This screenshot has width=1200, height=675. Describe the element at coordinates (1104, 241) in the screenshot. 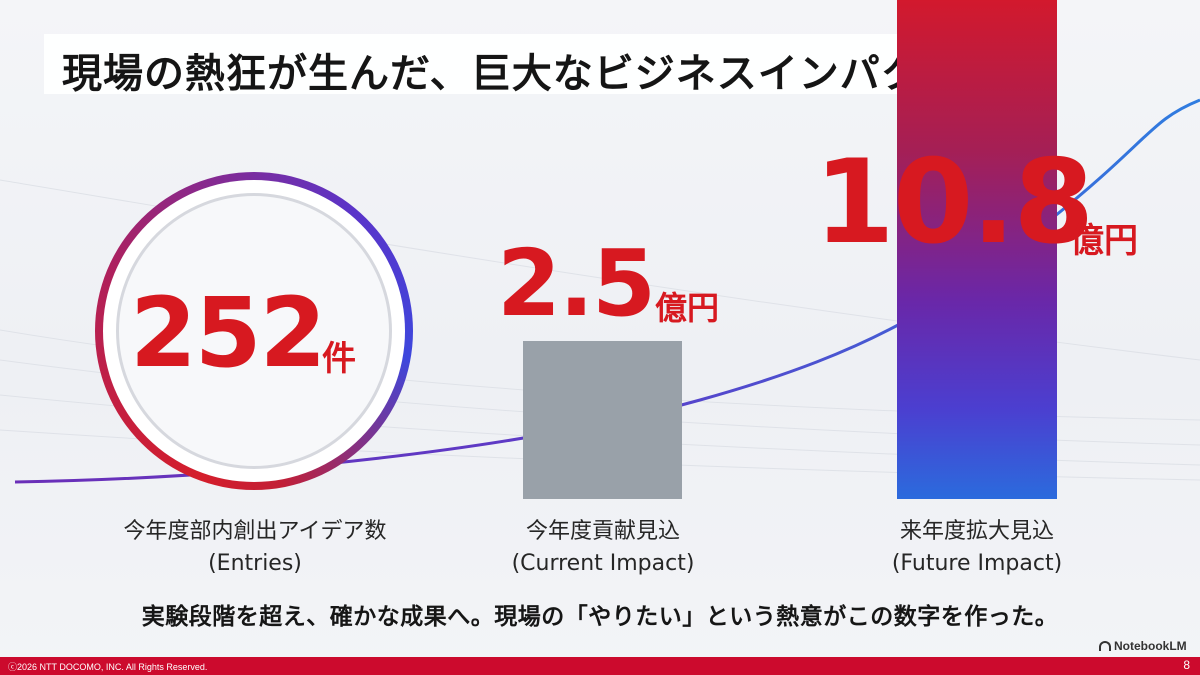

I see `future-impact-unit: 億円` at that location.